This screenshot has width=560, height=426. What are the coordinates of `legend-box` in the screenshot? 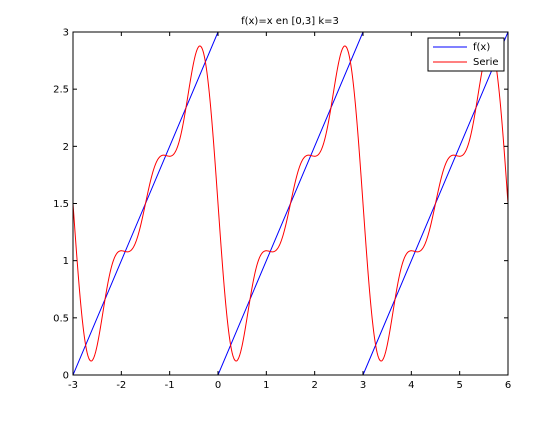 It's located at (466, 54).